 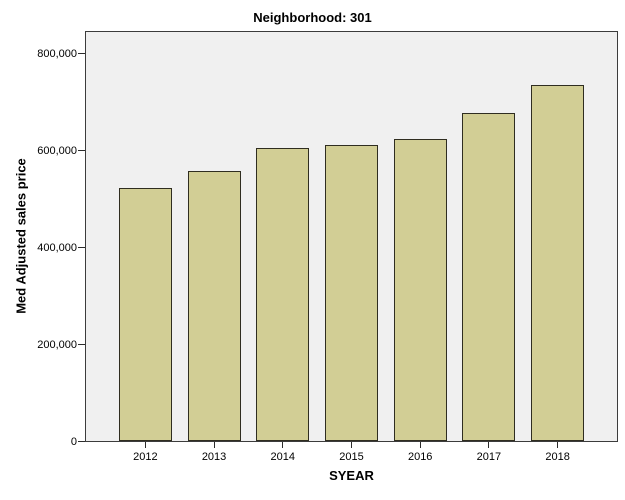 What do you see at coordinates (312, 17) in the screenshot?
I see `chart-title: Neighborhood: 301` at bounding box center [312, 17].